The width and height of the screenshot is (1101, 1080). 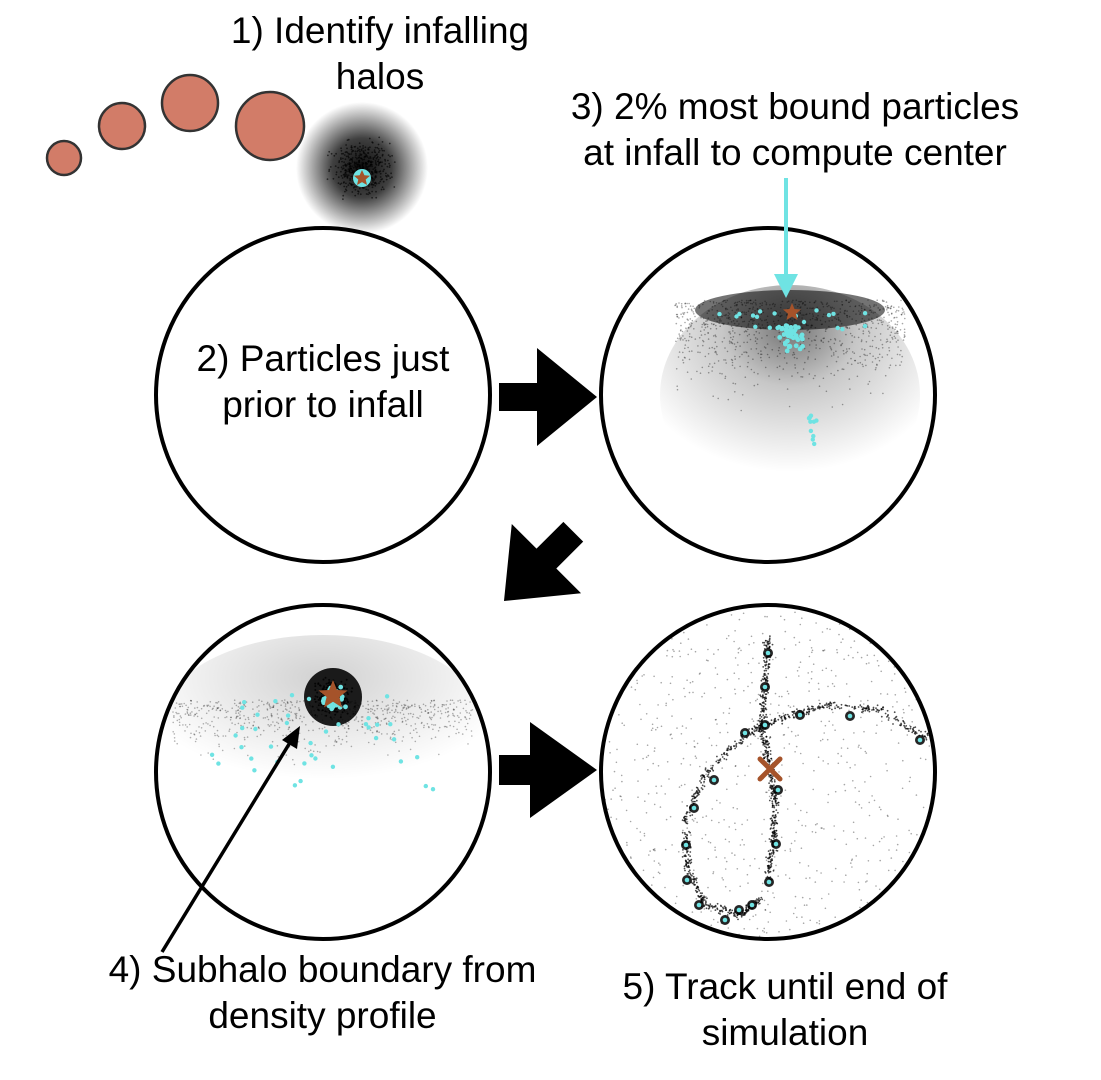 I want to click on step2-circle, so click(x=323, y=395).